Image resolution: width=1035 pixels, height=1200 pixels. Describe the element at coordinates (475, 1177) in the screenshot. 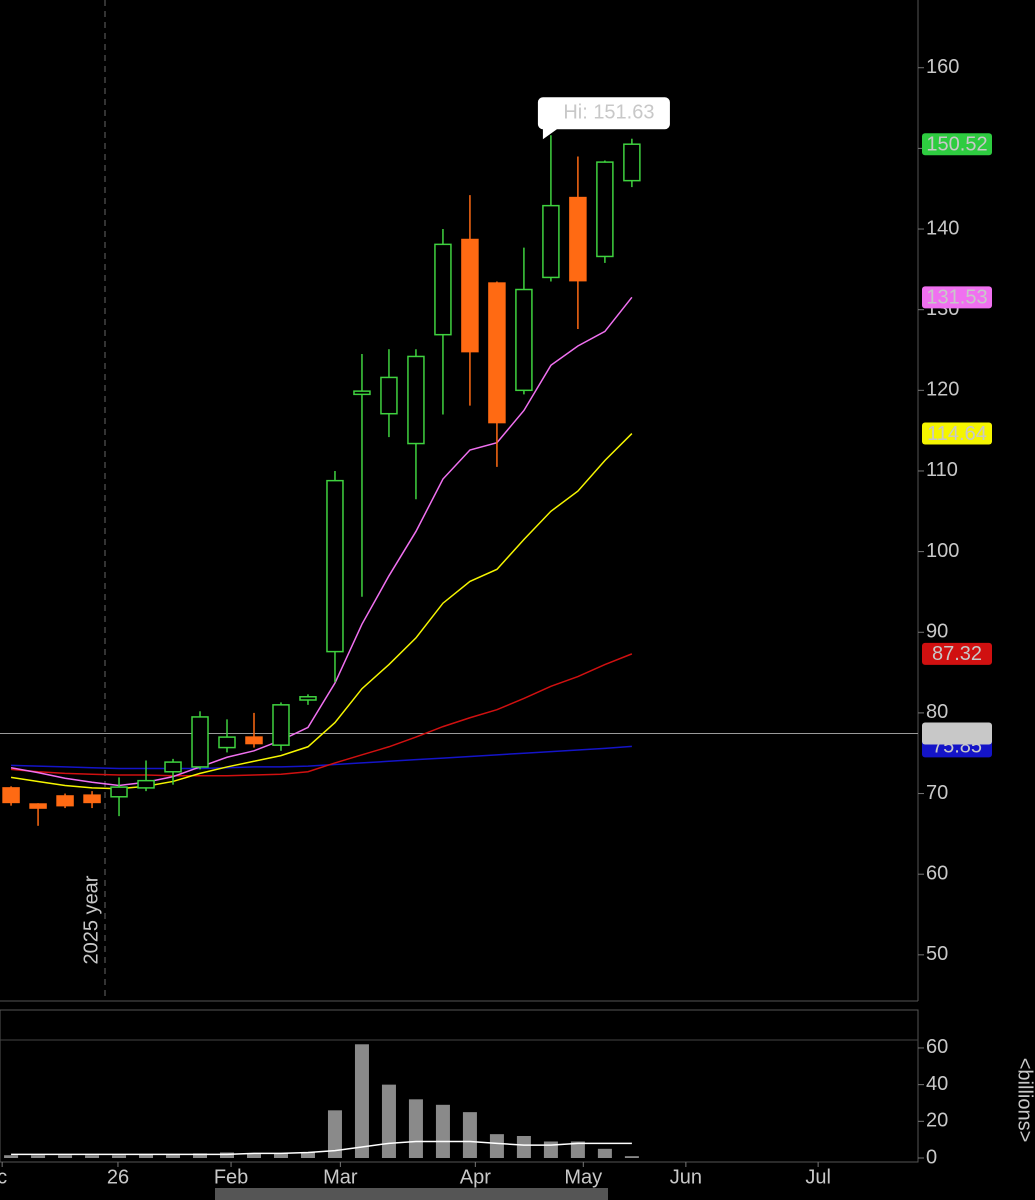

I see `x-tick-label: Apr` at that location.